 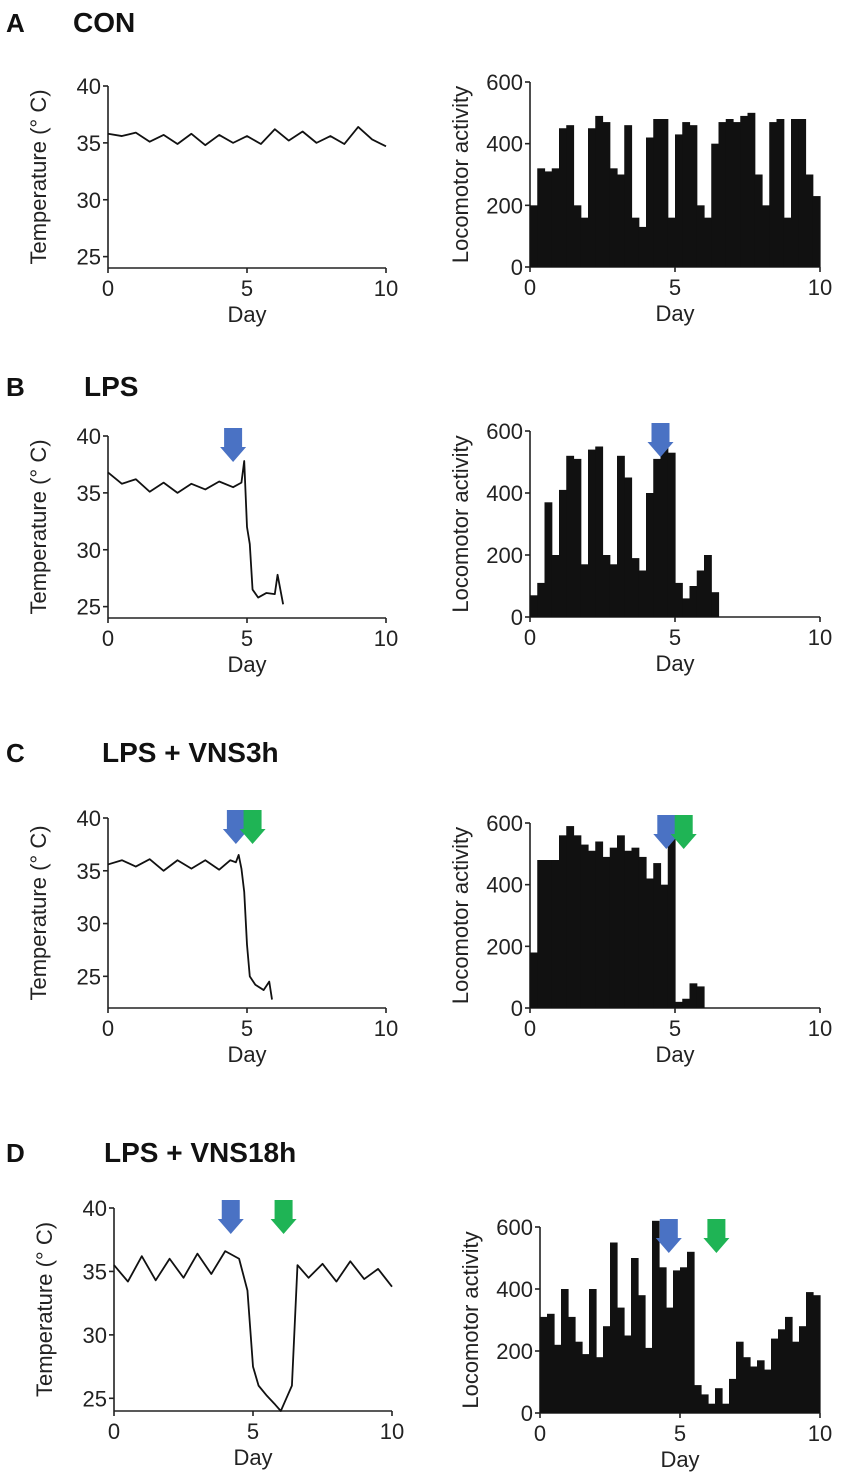 What do you see at coordinates (190, 752) in the screenshot?
I see `panel-title-c: LPS + VNS3h` at bounding box center [190, 752].